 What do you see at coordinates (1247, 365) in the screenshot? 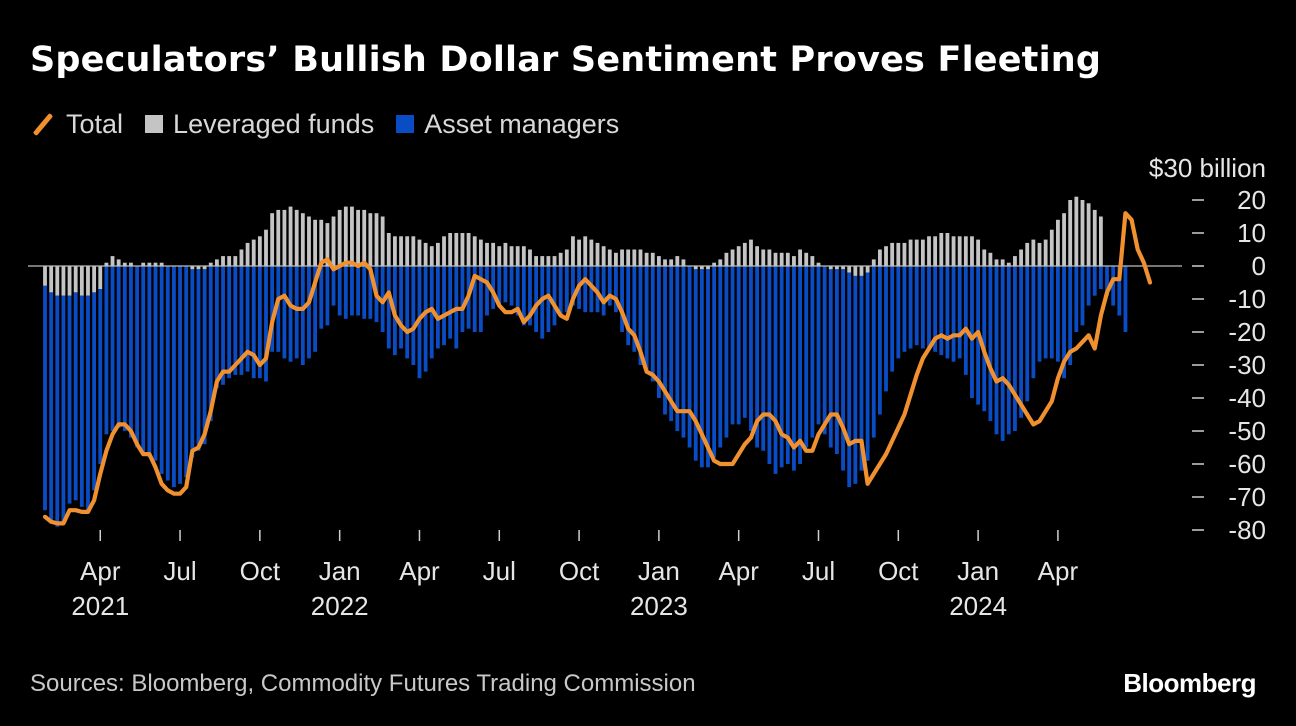
I see `y-tick-label--30: -30` at bounding box center [1247, 365].